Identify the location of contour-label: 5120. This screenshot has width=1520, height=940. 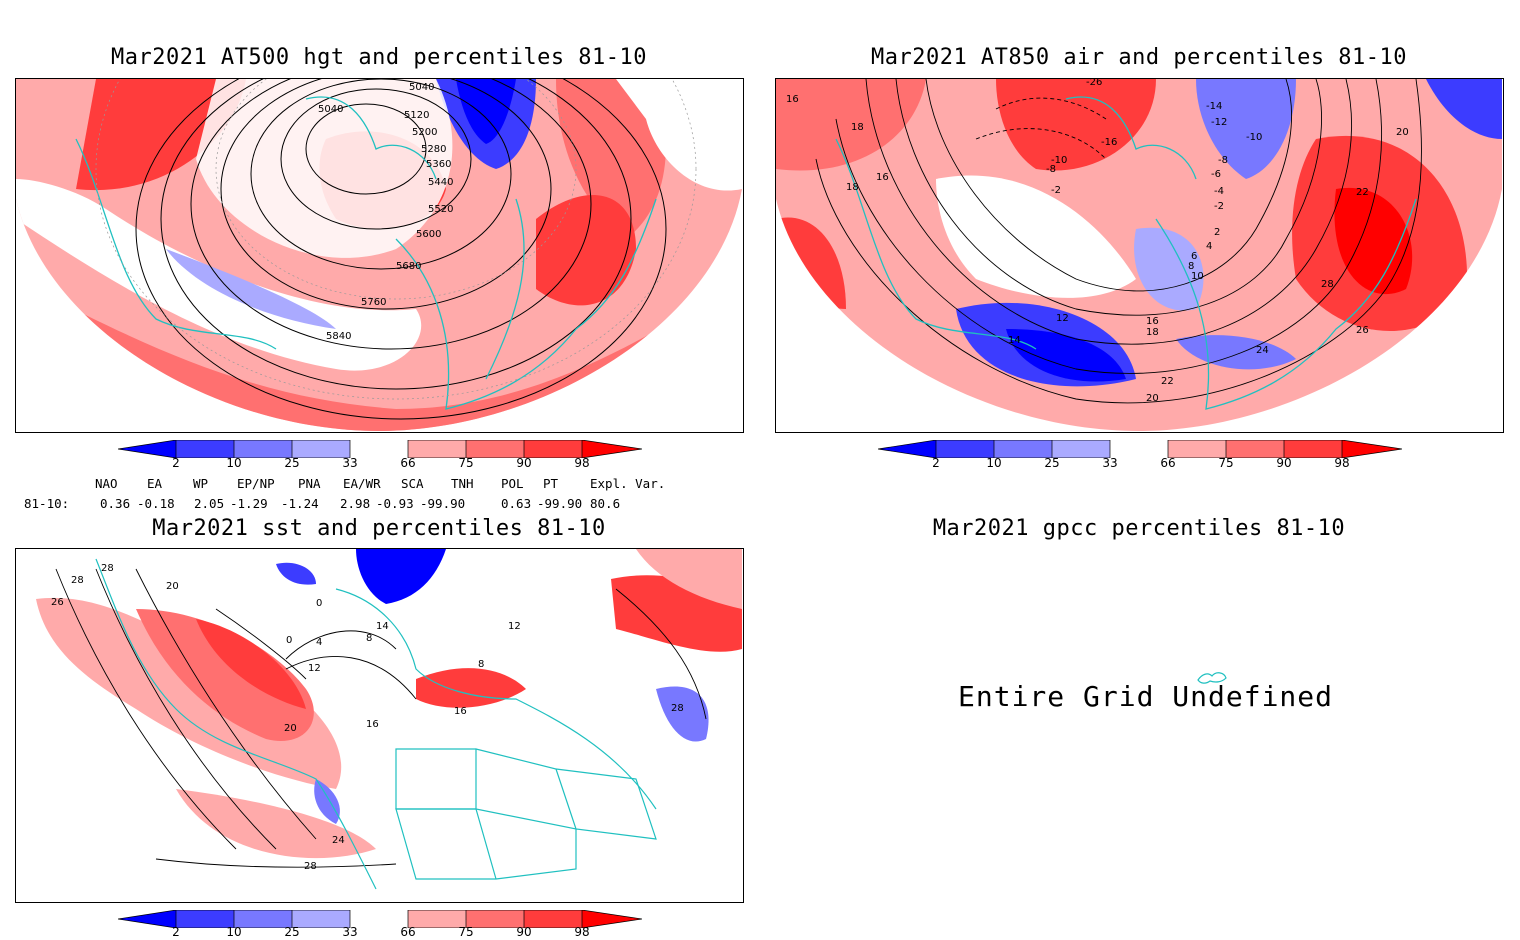
(416, 115).